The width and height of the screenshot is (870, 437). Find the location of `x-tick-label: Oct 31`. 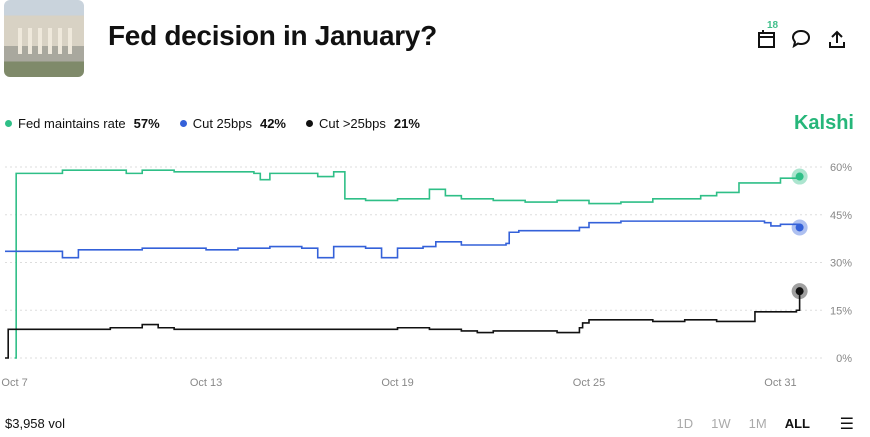

x-tick-label: Oct 31 is located at coordinates (780, 383).